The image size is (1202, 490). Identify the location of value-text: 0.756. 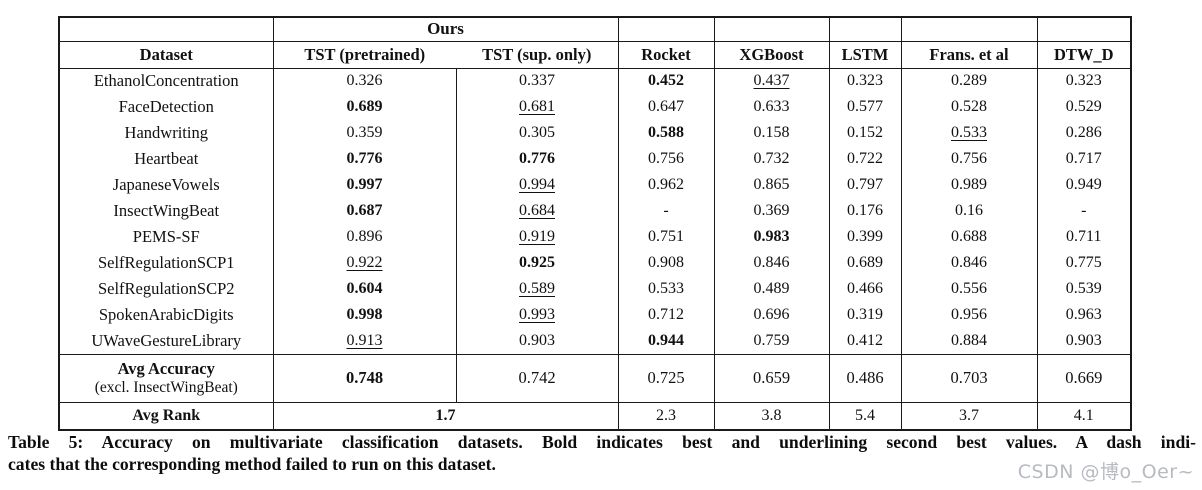
(666, 158).